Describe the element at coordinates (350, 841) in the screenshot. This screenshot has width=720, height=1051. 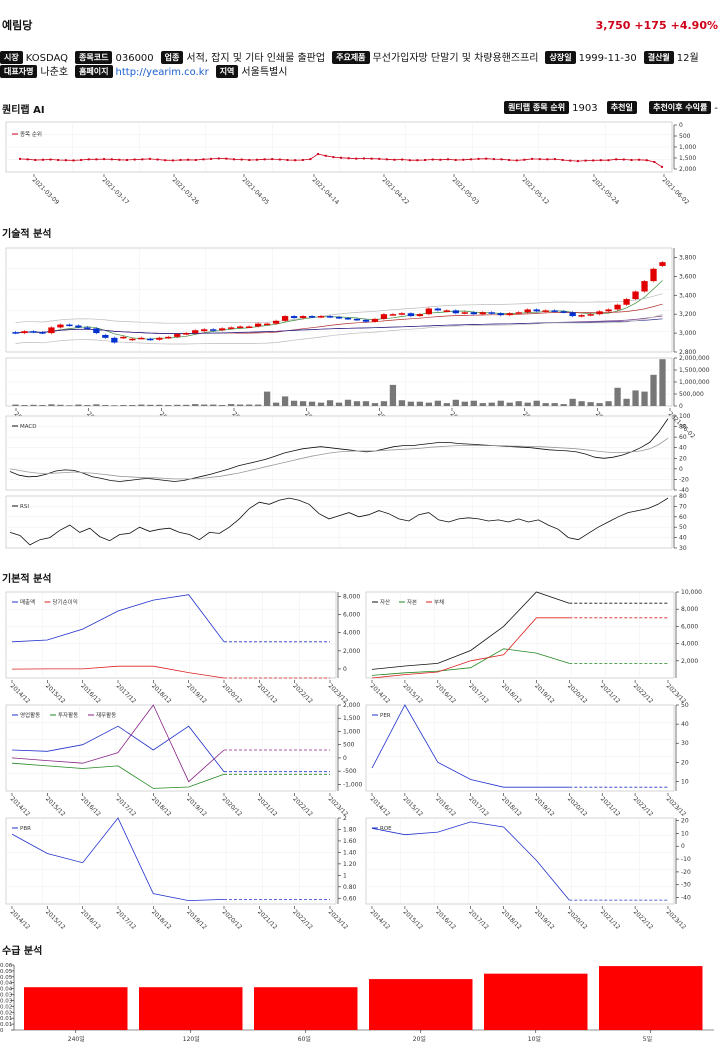
I see `y-tick-label: 1.60` at that location.